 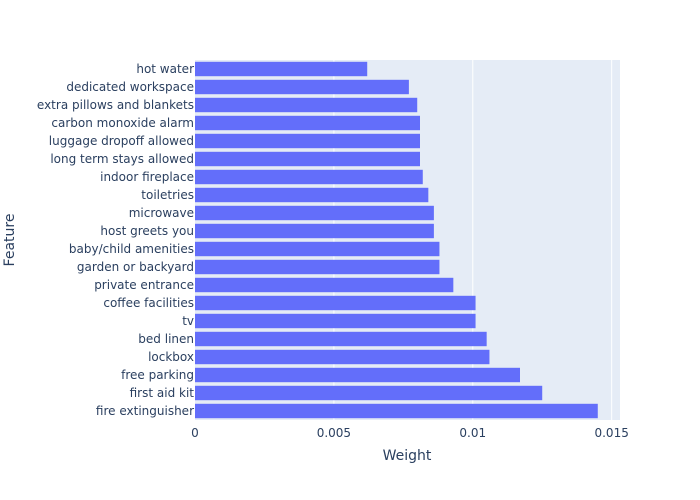 What do you see at coordinates (167, 195) in the screenshot?
I see `y-tick-label: toiletries` at bounding box center [167, 195].